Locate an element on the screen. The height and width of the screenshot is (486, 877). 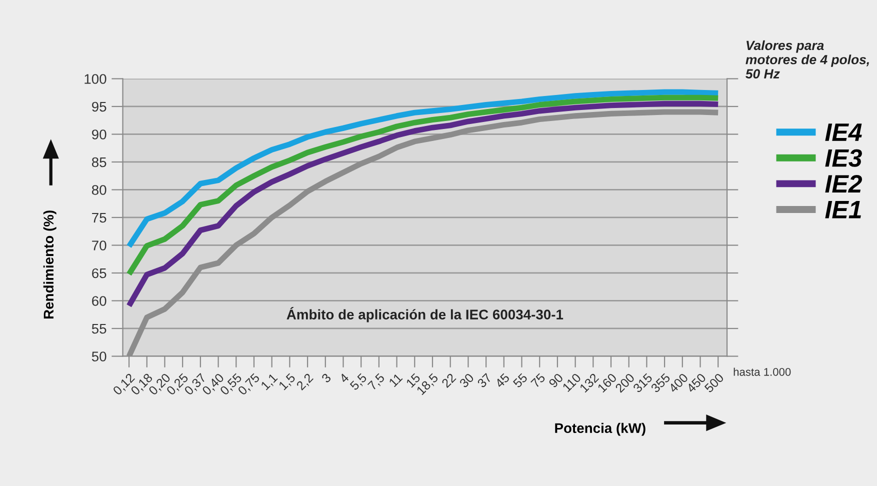
x-tick-label: 200 is located at coordinates (624, 383).